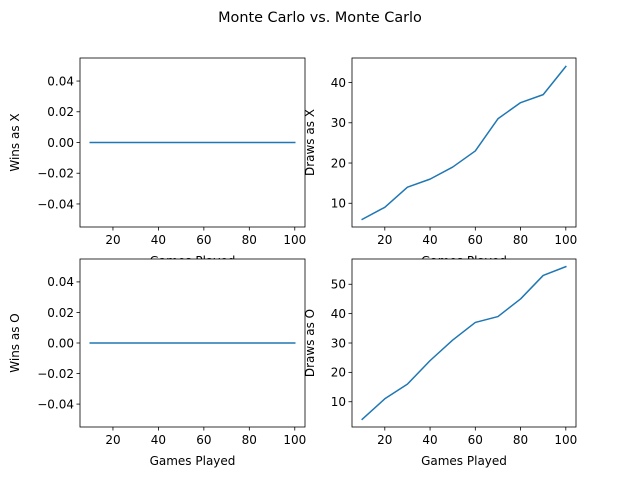  Describe the element at coordinates (158, 440) in the screenshot. I see `x-tick-label-wins-as-o: 40` at that location.